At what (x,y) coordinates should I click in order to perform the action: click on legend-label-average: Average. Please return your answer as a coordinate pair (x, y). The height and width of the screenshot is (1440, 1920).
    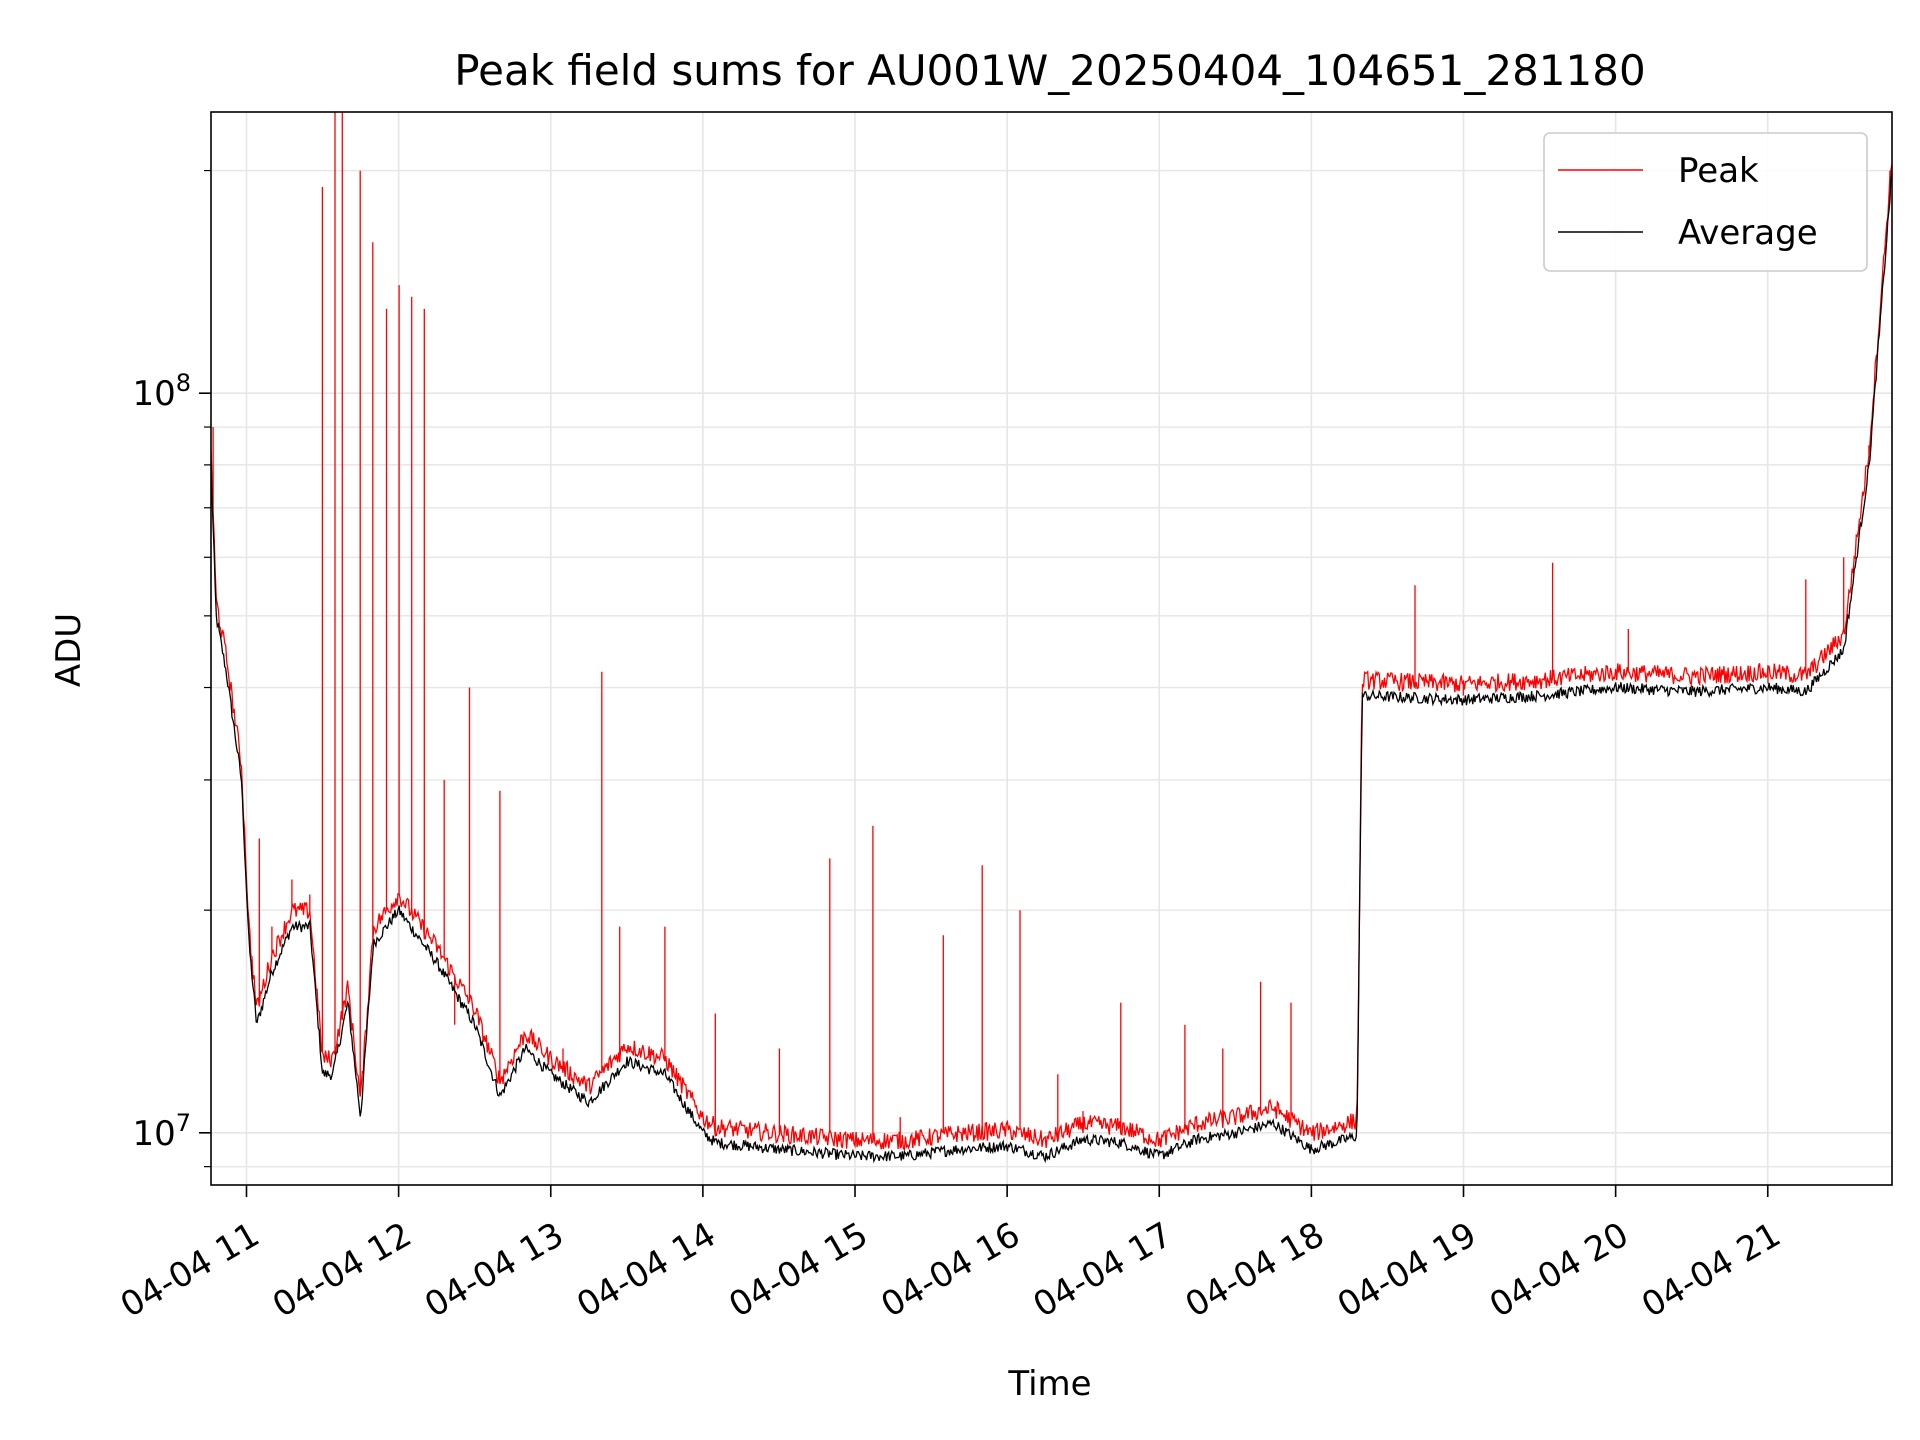
    Looking at the image, I should click on (1748, 233).